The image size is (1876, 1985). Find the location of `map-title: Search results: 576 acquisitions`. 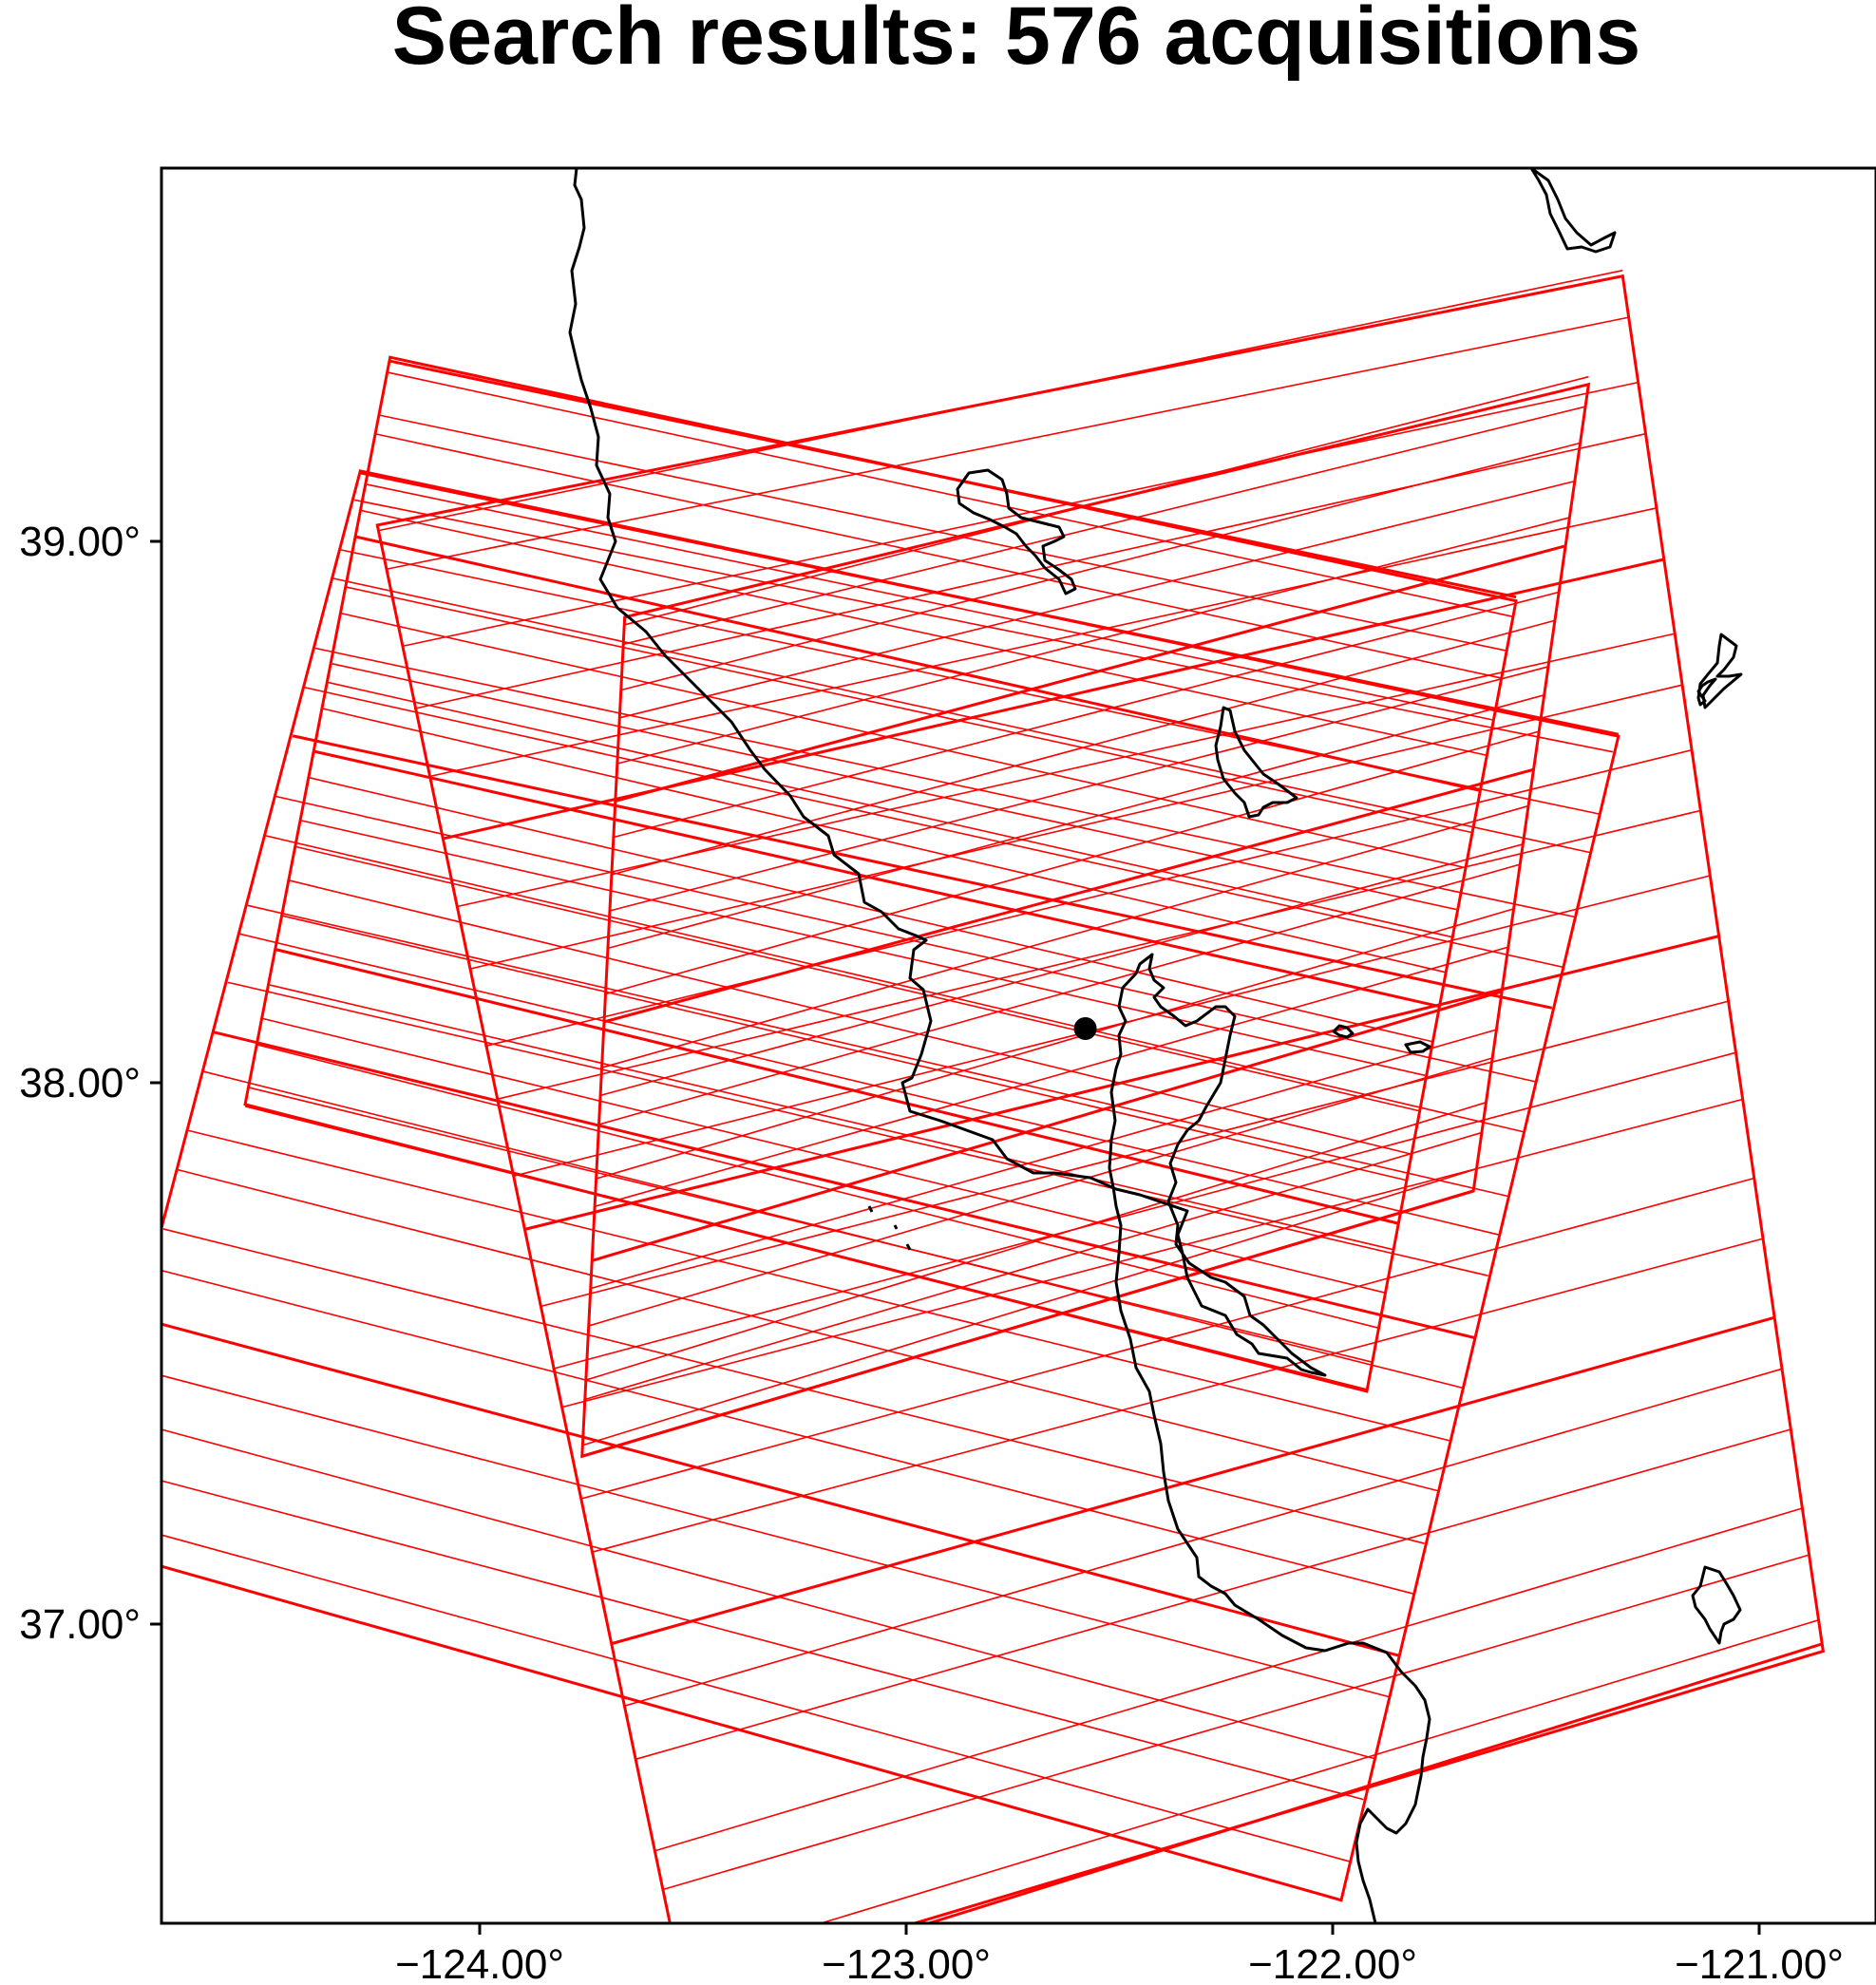

map-title: Search results: 576 acquisitions is located at coordinates (1016, 41).